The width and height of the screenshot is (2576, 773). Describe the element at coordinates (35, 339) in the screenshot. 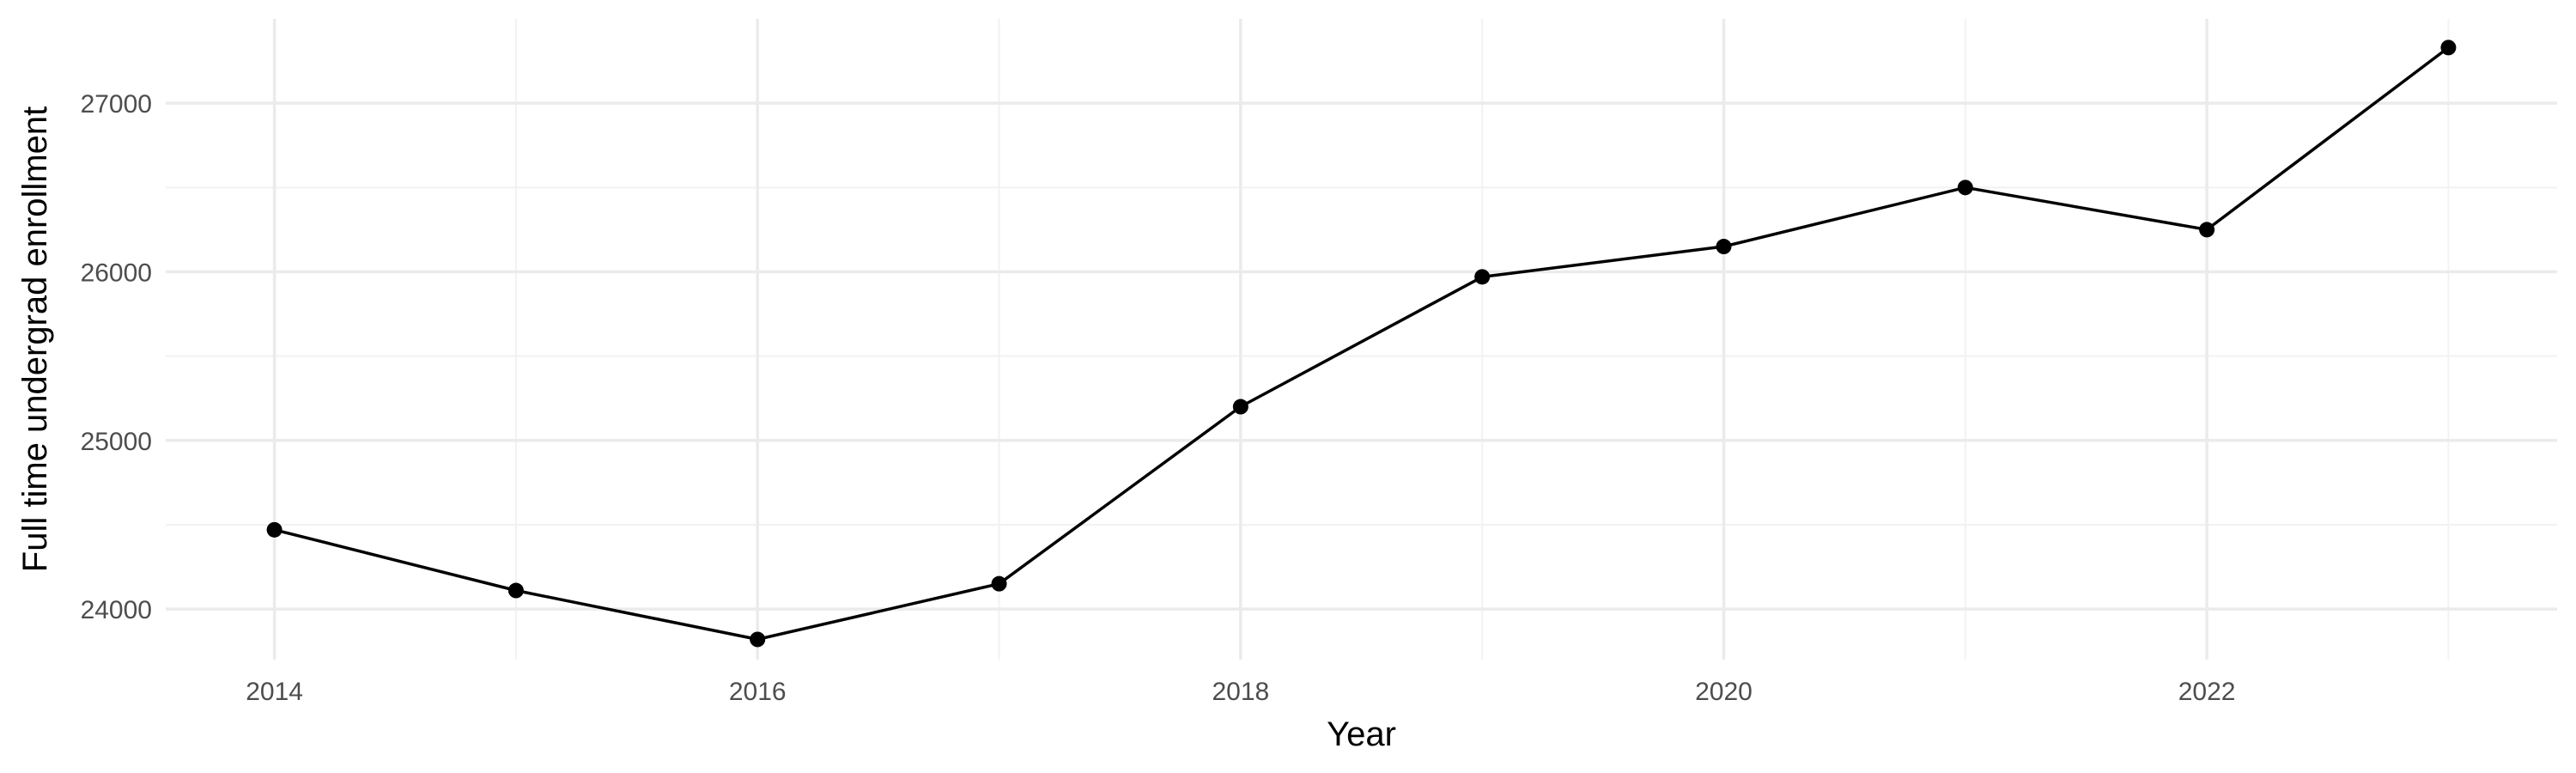

I see `y-axis-title: Full time undergrad enrollment` at that location.